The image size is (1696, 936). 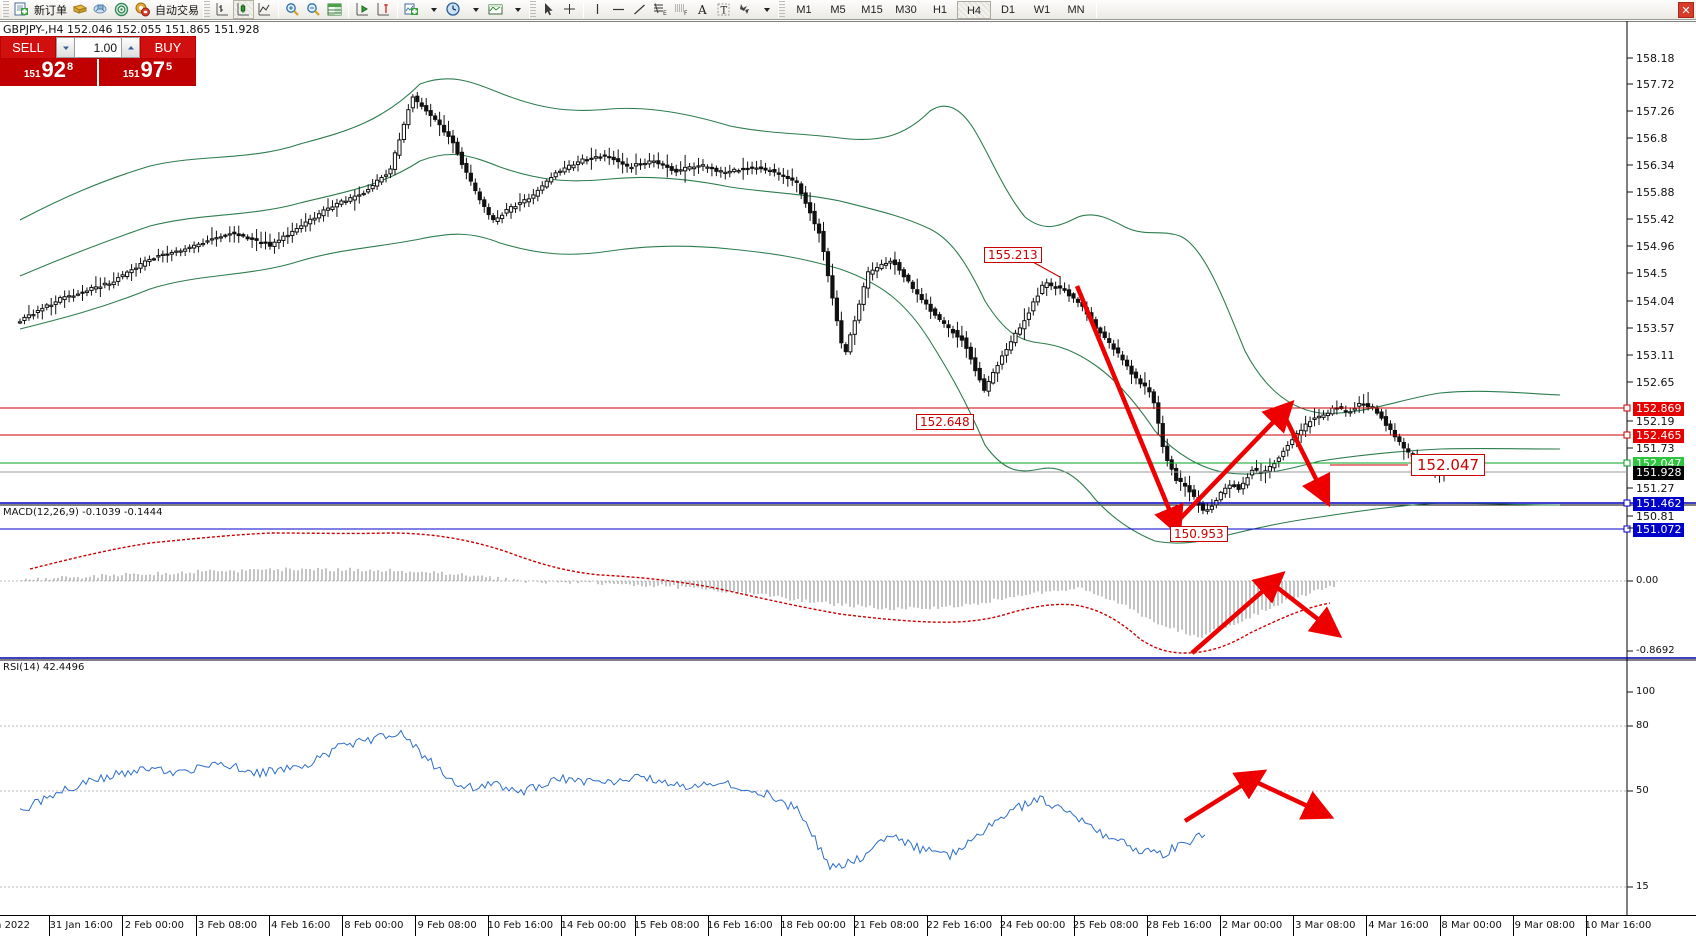 I want to click on volume-increase-icon, so click(x=130, y=47).